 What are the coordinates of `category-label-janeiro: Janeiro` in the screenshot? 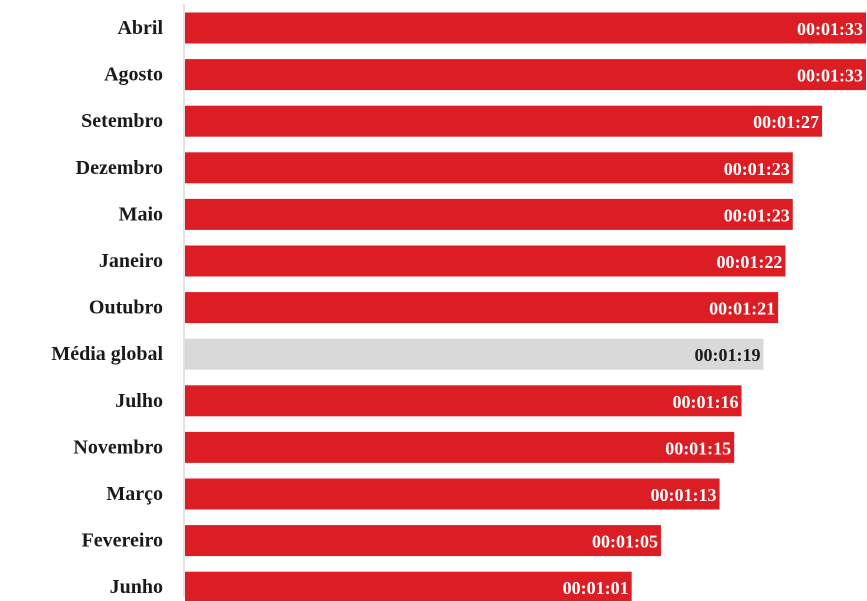 It's located at (131, 261).